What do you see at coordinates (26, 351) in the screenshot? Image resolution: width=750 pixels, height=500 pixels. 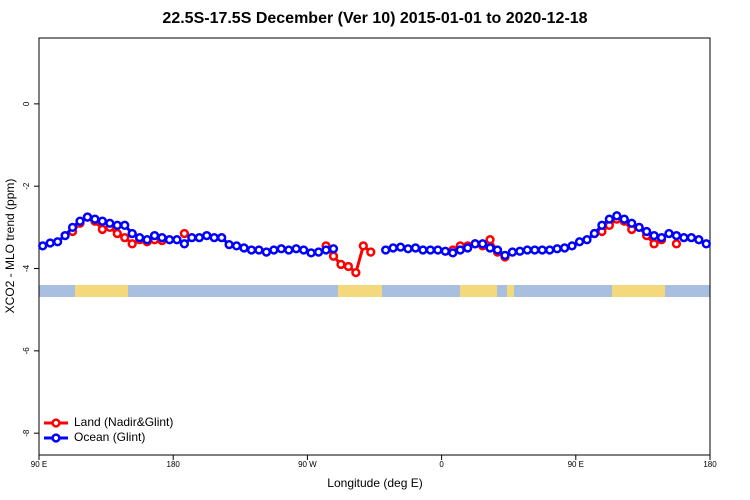 I see `y-tick-label: -6` at bounding box center [26, 351].